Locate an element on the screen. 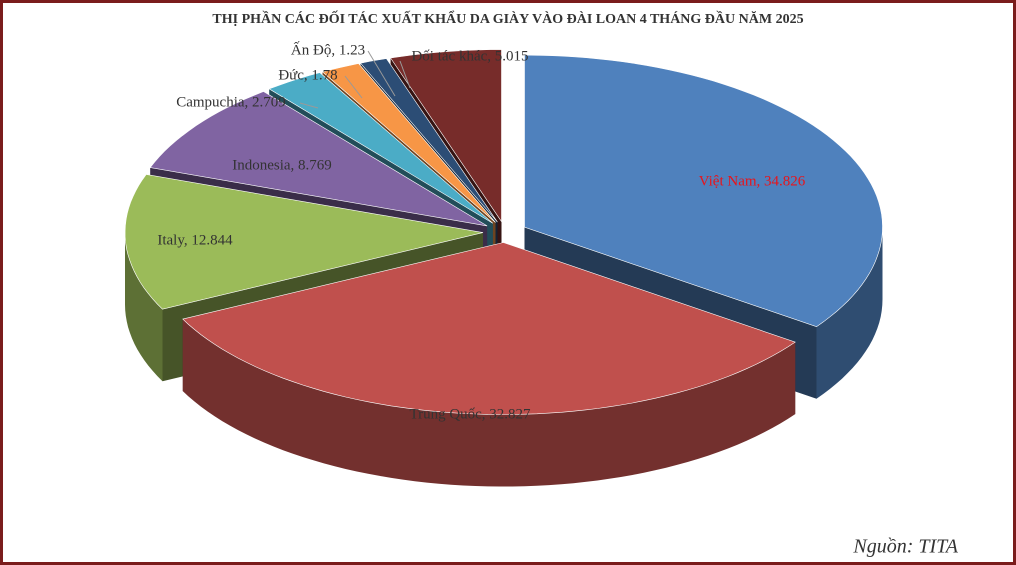  data-label: Ấn Độ, 1.23 is located at coordinates (328, 49).